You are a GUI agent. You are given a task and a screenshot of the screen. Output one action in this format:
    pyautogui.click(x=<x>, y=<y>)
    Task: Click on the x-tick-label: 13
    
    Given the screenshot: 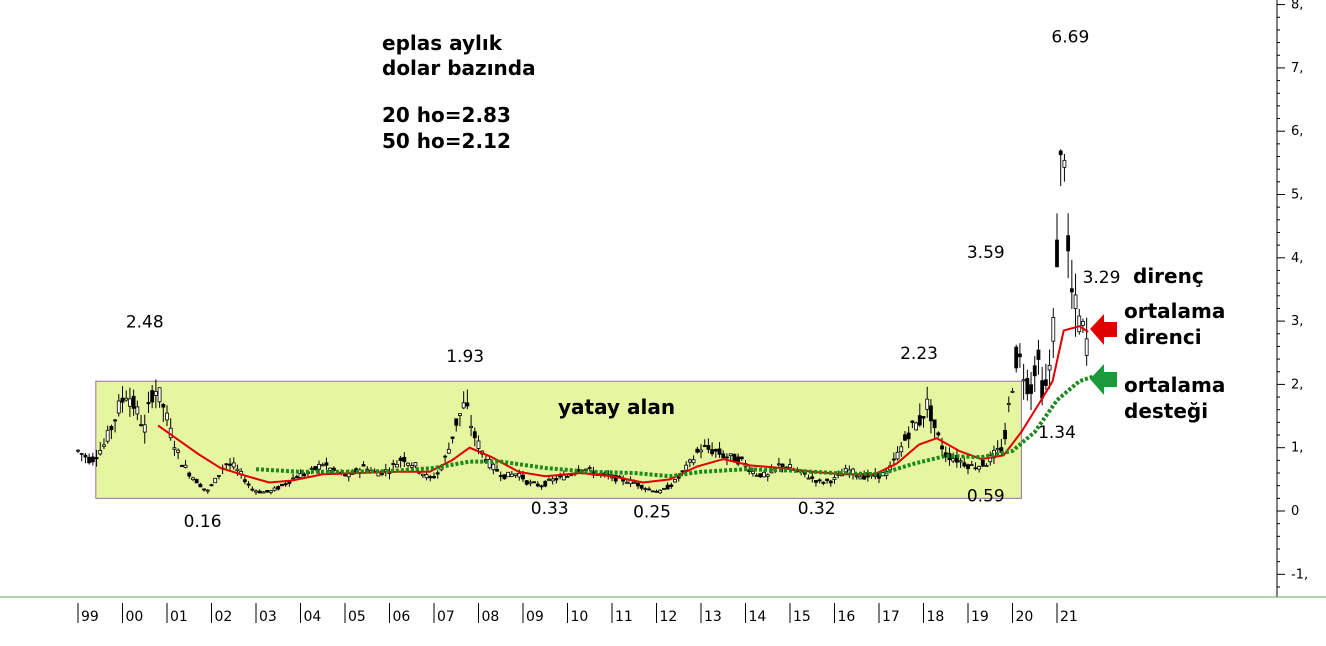 What is the action you would take?
    pyautogui.click(x=713, y=617)
    